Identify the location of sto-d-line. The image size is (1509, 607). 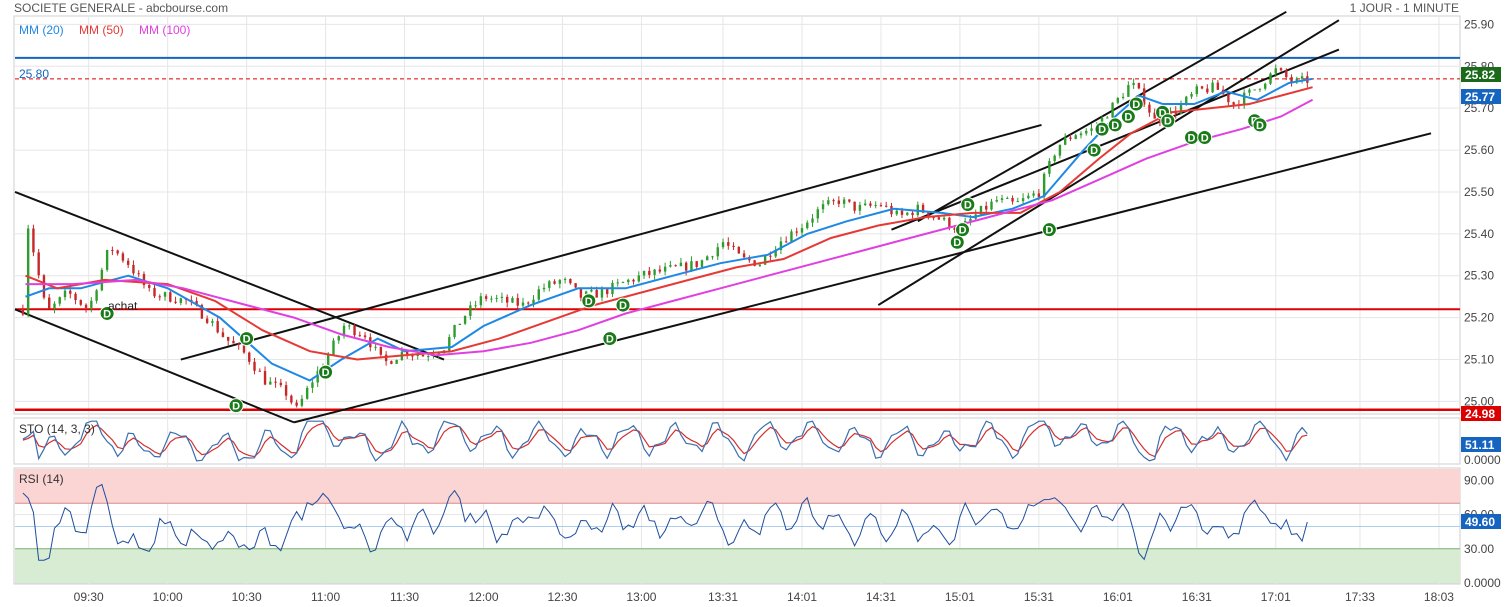
(665, 440).